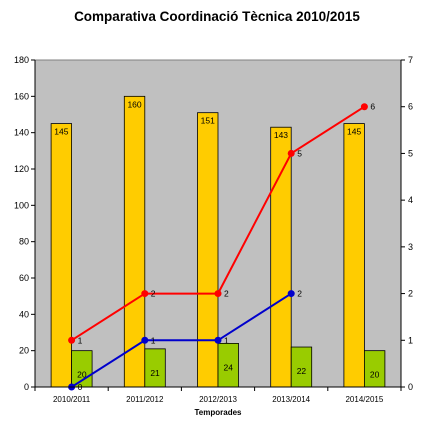 Image resolution: width=425 pixels, height=425 pixels. I want to click on line-data-label: 5, so click(299, 153).